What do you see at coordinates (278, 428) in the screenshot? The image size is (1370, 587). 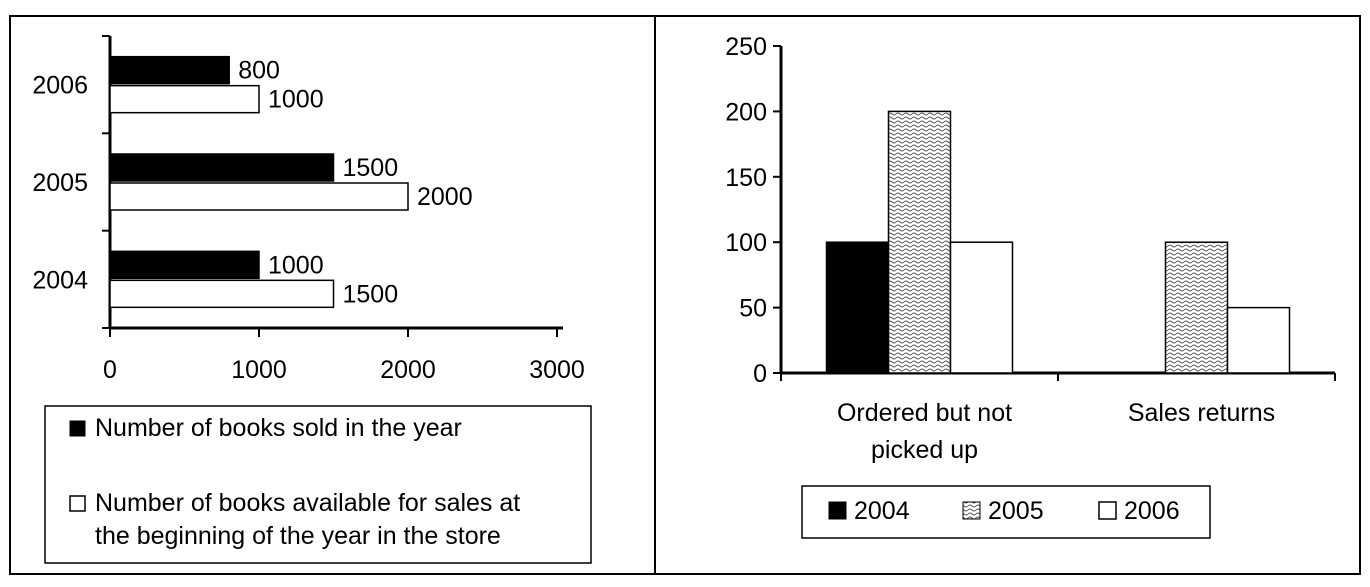 I see `legend-label-sold: Number of books sold in the year` at bounding box center [278, 428].